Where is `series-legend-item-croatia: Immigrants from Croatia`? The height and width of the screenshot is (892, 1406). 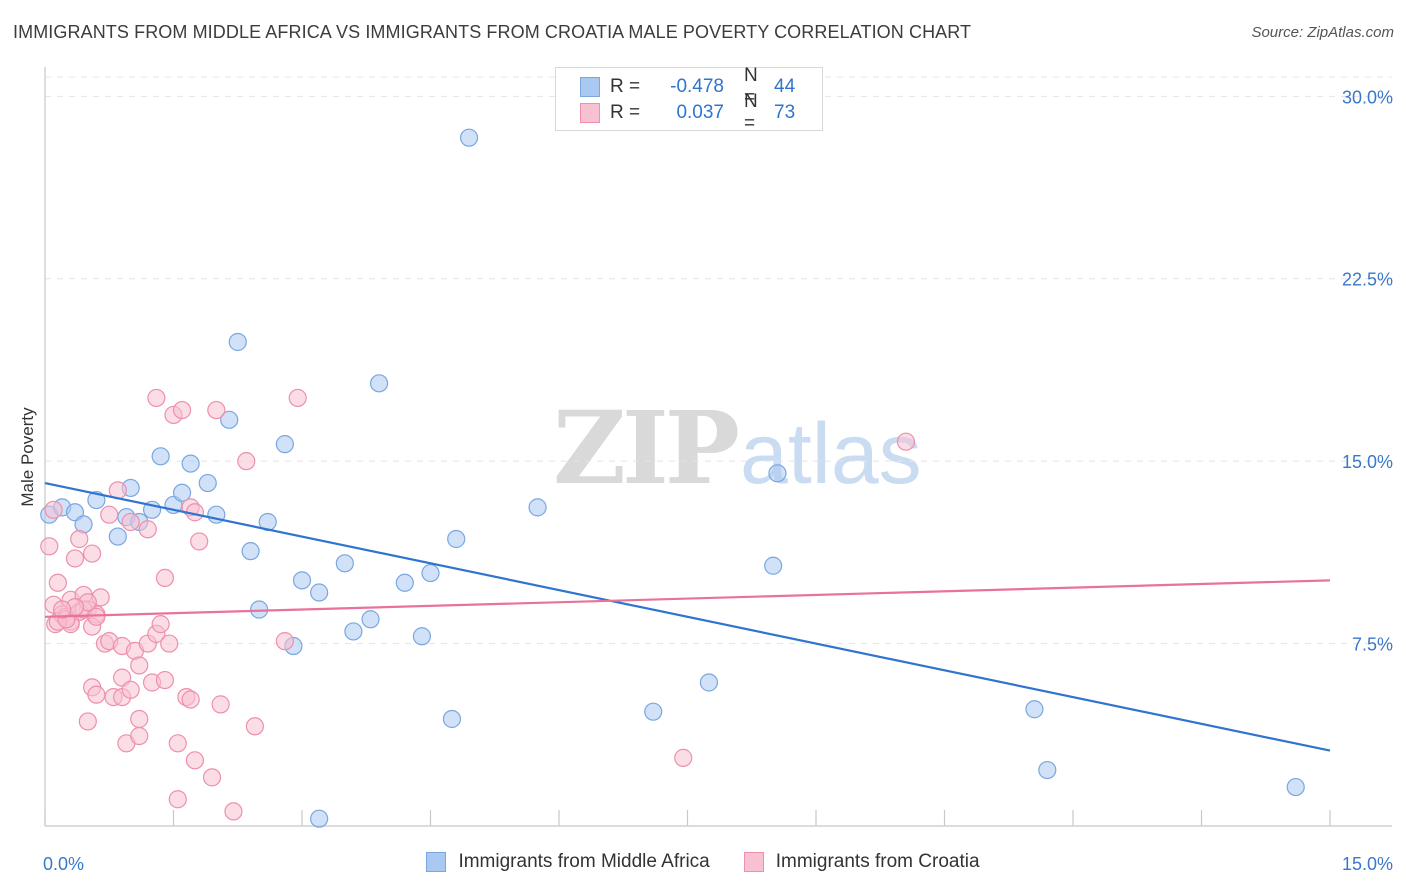 series-legend-item-croatia: Immigrants from Croatia is located at coordinates (861, 862).